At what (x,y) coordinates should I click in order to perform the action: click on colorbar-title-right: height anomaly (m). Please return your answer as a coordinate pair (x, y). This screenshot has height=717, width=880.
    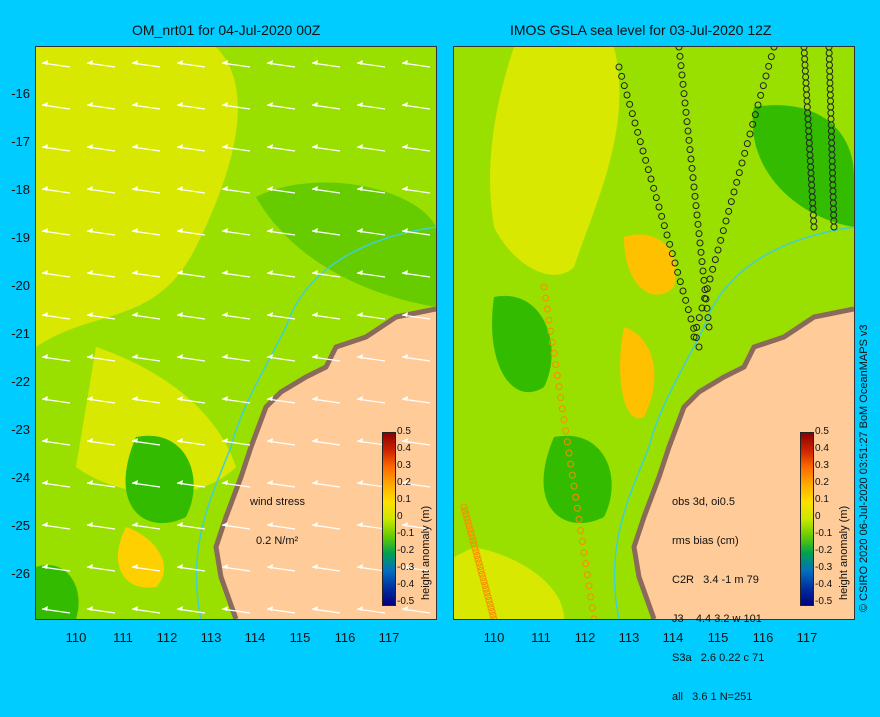
    Looking at the image, I should click on (844, 552).